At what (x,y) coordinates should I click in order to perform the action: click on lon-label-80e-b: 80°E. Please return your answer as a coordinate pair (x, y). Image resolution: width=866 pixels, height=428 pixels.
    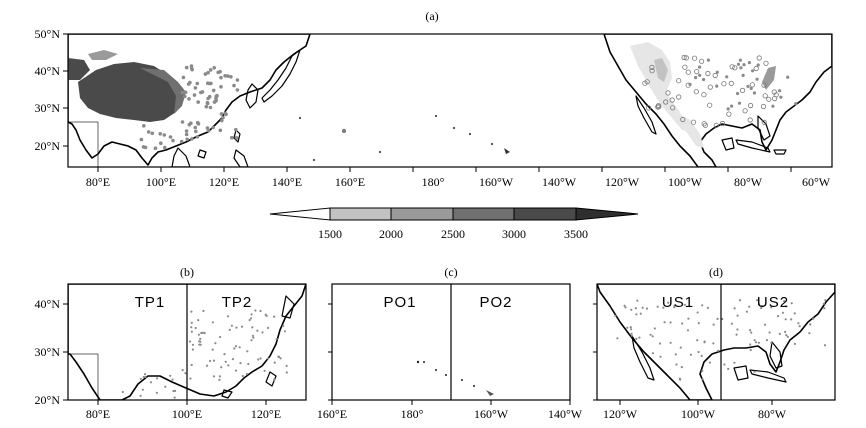
    Looking at the image, I should click on (98, 414).